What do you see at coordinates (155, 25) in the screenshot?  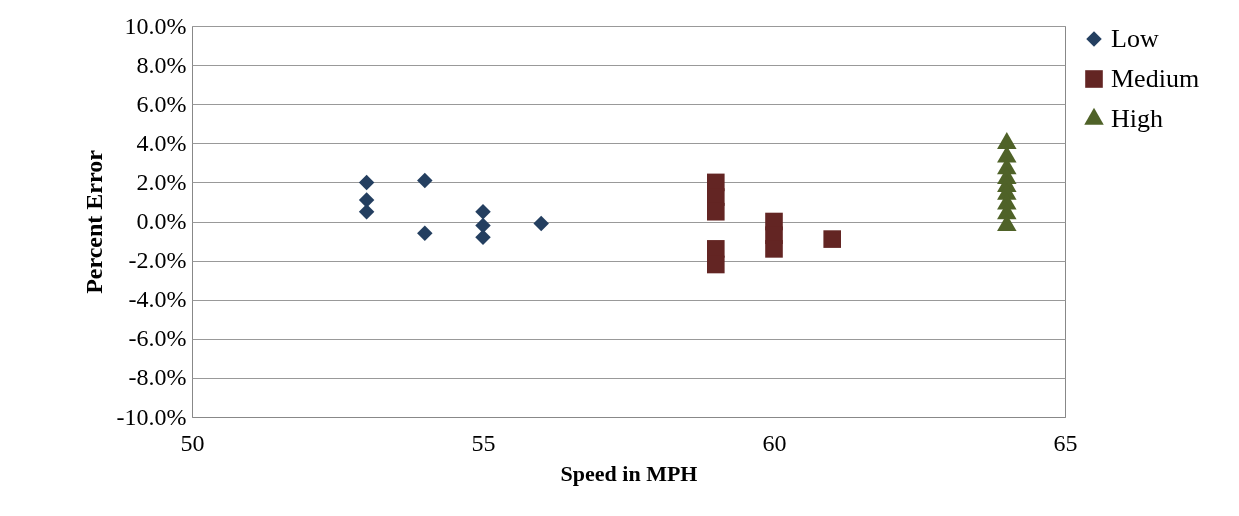 I see `y-tick-label: 10.0%` at bounding box center [155, 25].